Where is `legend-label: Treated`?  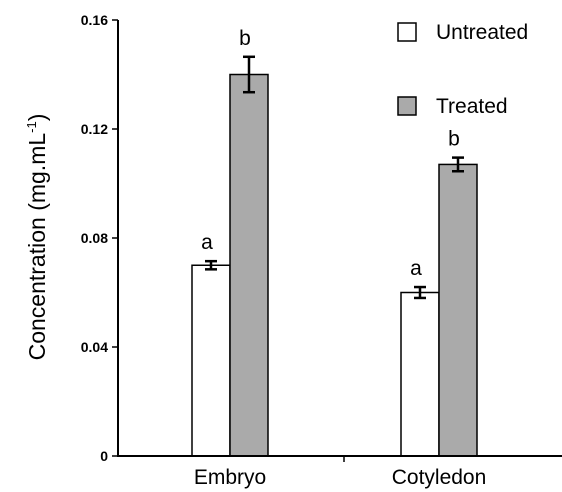 legend-label: Treated is located at coordinates (472, 106).